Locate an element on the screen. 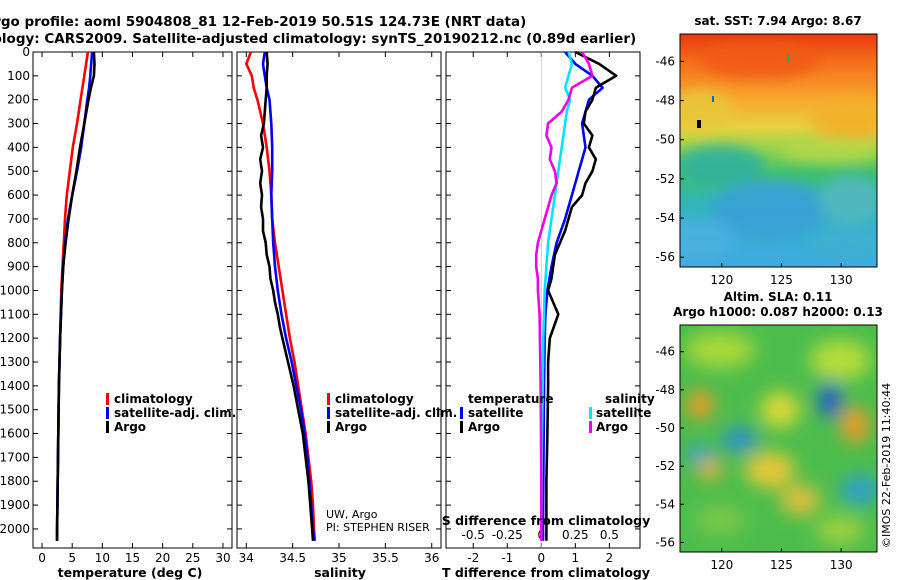  depth-tick-label: 1600 is located at coordinates (15, 434).